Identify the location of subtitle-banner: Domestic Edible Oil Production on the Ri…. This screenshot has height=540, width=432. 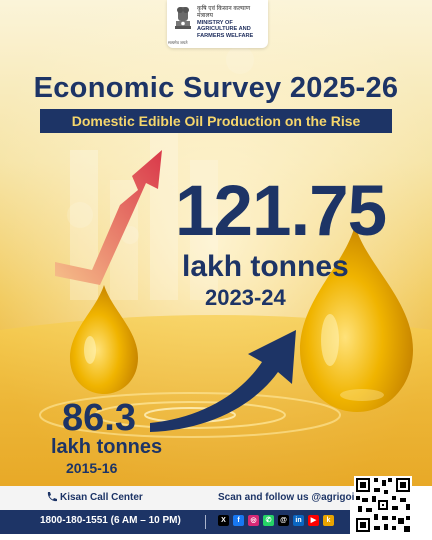
(216, 121).